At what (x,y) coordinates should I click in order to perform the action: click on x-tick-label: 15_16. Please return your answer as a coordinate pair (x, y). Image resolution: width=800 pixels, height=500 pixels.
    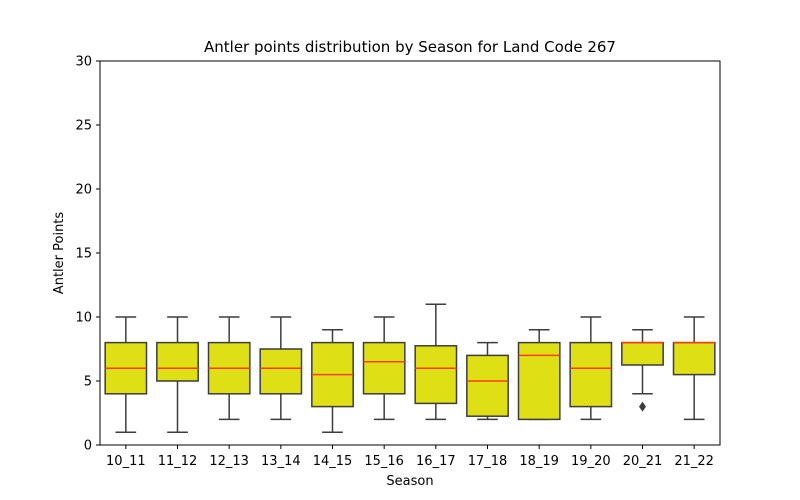
    Looking at the image, I should click on (384, 461).